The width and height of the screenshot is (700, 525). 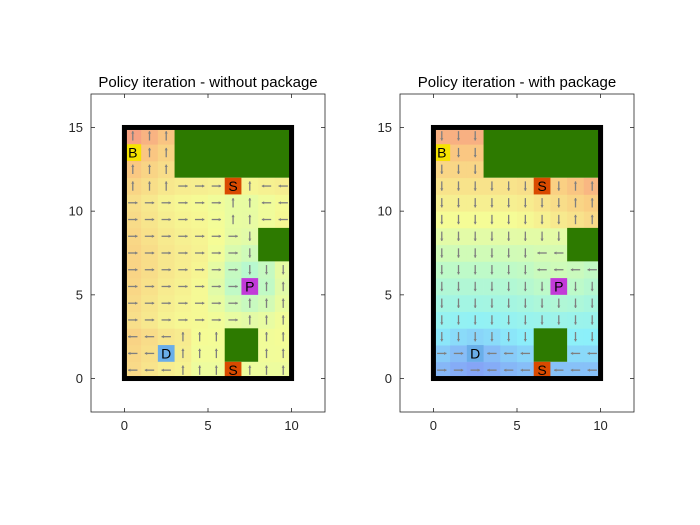 I want to click on heatmap-cells, so click(x=517, y=253).